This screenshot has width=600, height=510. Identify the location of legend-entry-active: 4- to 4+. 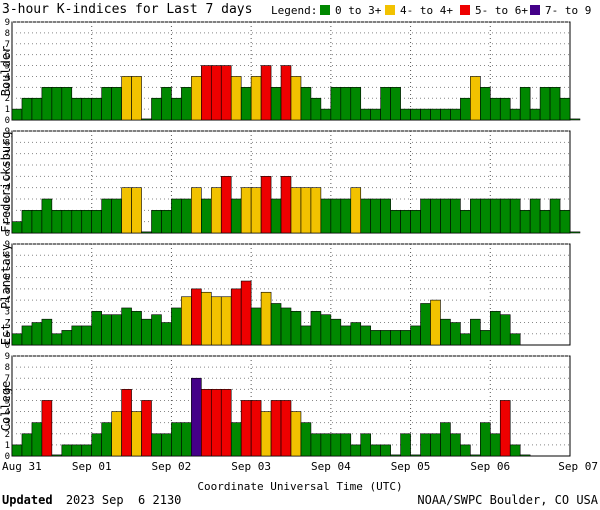
(426, 10).